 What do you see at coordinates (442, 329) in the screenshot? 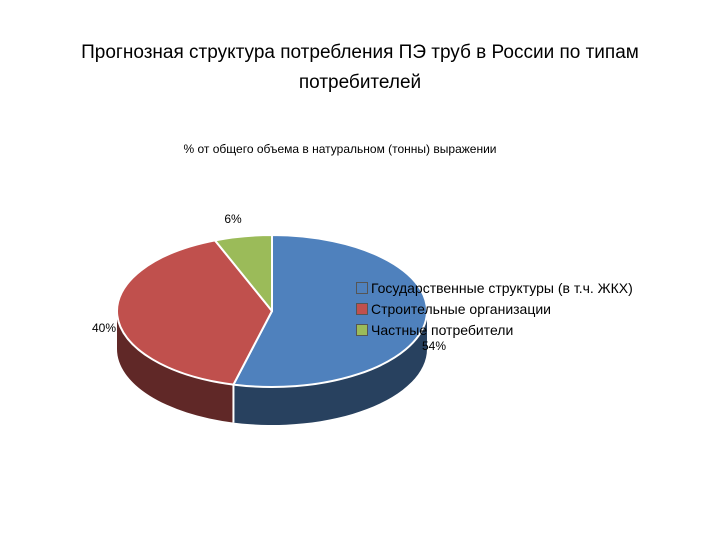
I see `legend-label: Частные потребители` at bounding box center [442, 329].